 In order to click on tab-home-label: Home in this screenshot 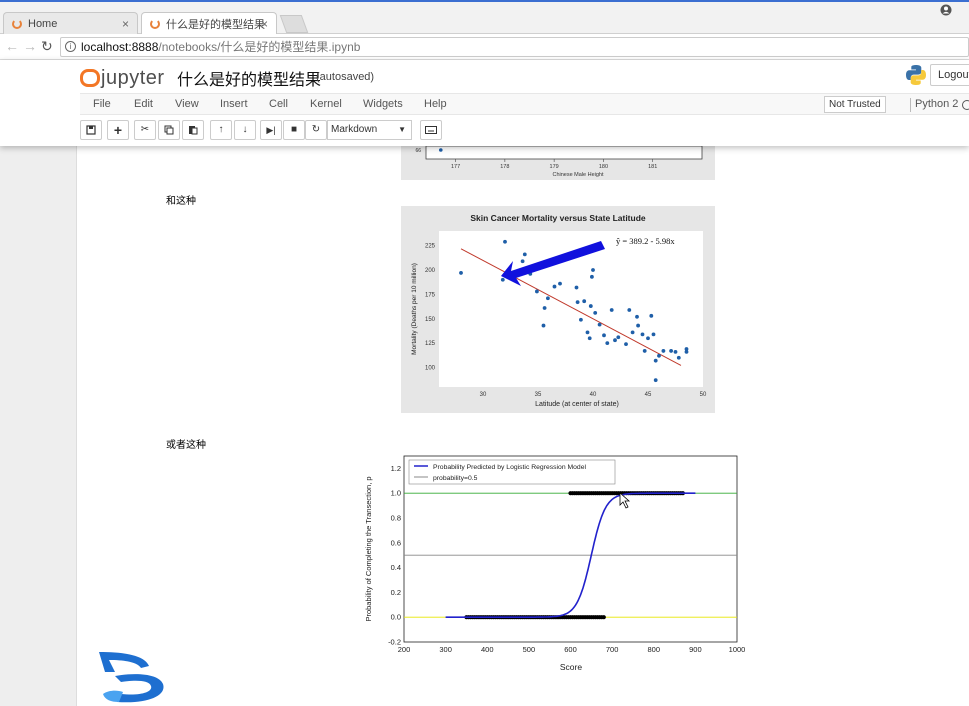, I will do `click(43, 23)`.